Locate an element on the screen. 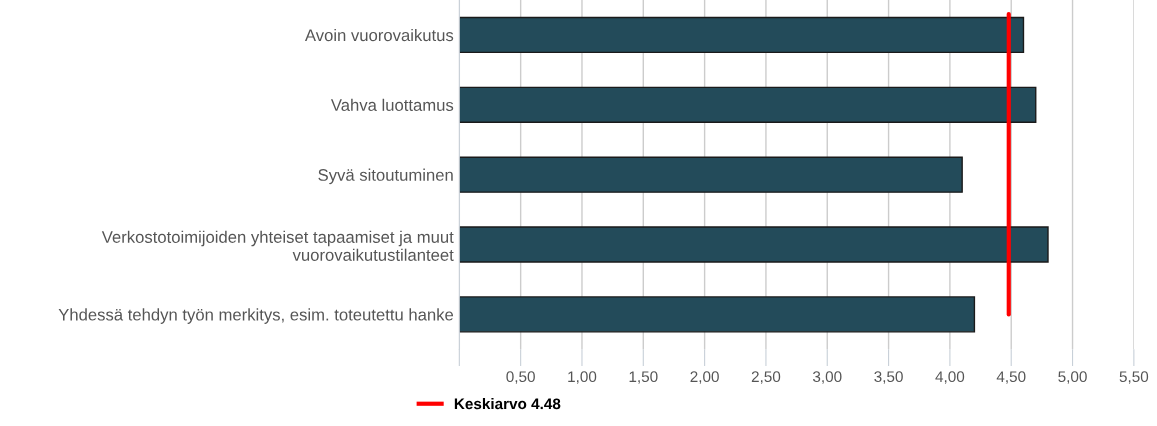 The image size is (1157, 426). y-tick-label: Verkostotoimijoiden yhteiset tapaamiset ja muut vuorovaikutustilanteet is located at coordinates (277, 245).